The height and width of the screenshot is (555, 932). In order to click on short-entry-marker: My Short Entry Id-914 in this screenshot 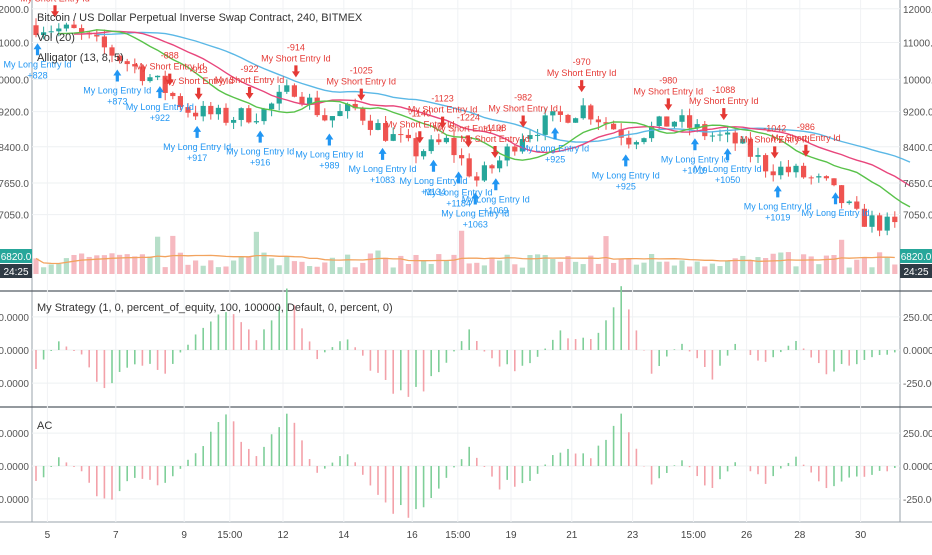, I will do `click(296, 60)`.